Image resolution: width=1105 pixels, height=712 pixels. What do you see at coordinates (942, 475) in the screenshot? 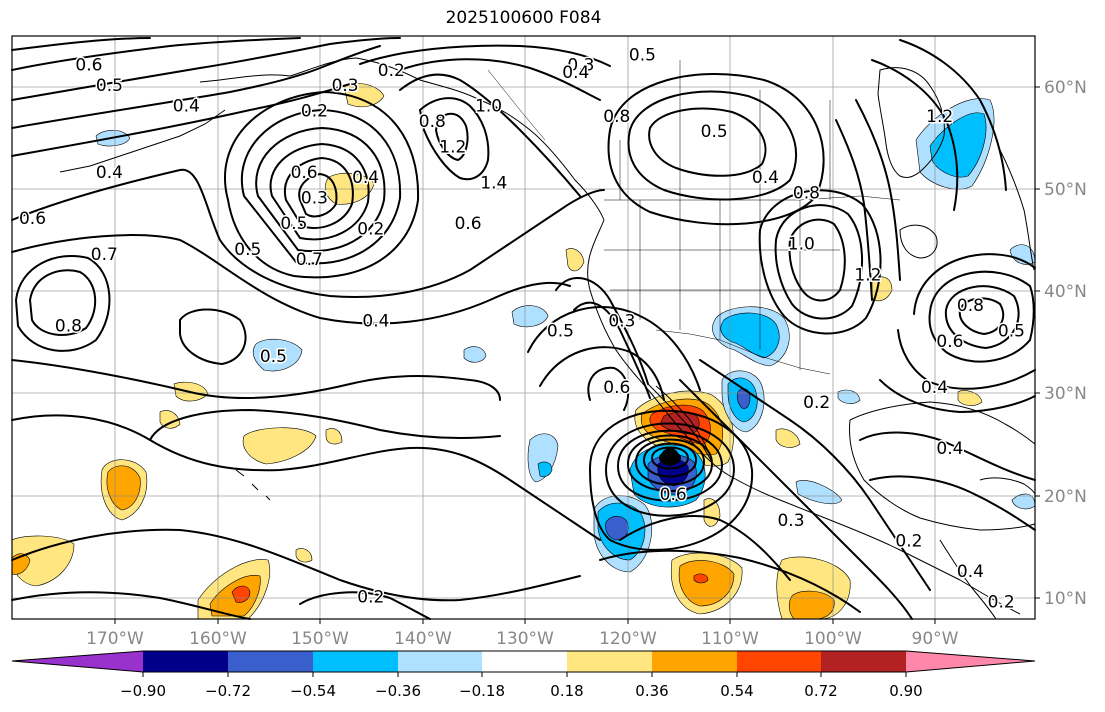
I see `coast-gulf-mexico-south` at bounding box center [942, 475].